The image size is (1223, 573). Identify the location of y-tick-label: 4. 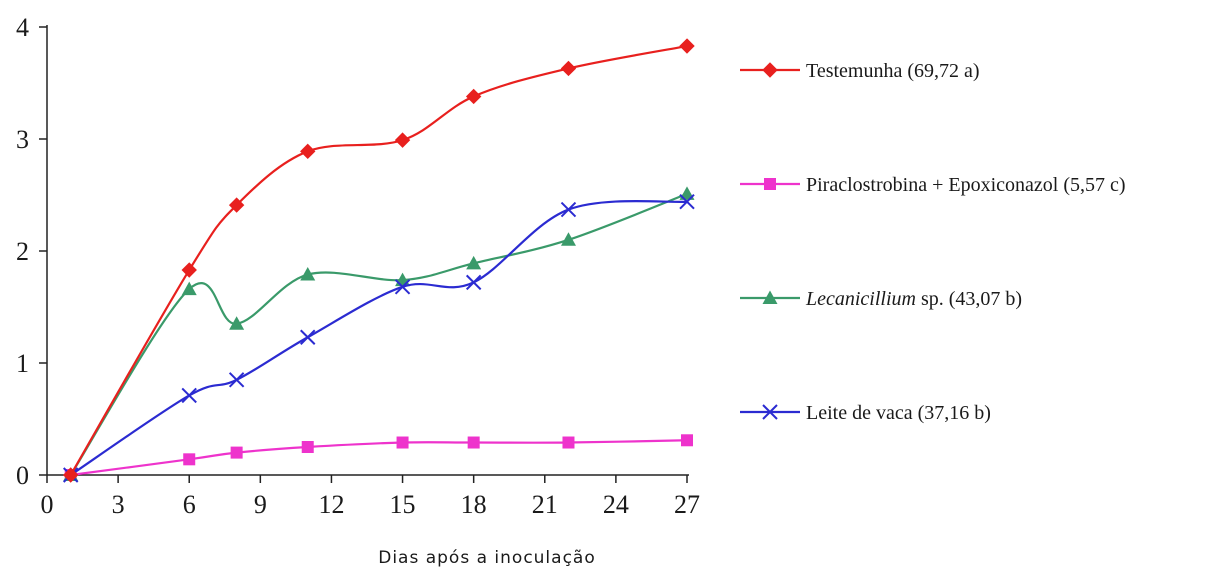
(22, 27).